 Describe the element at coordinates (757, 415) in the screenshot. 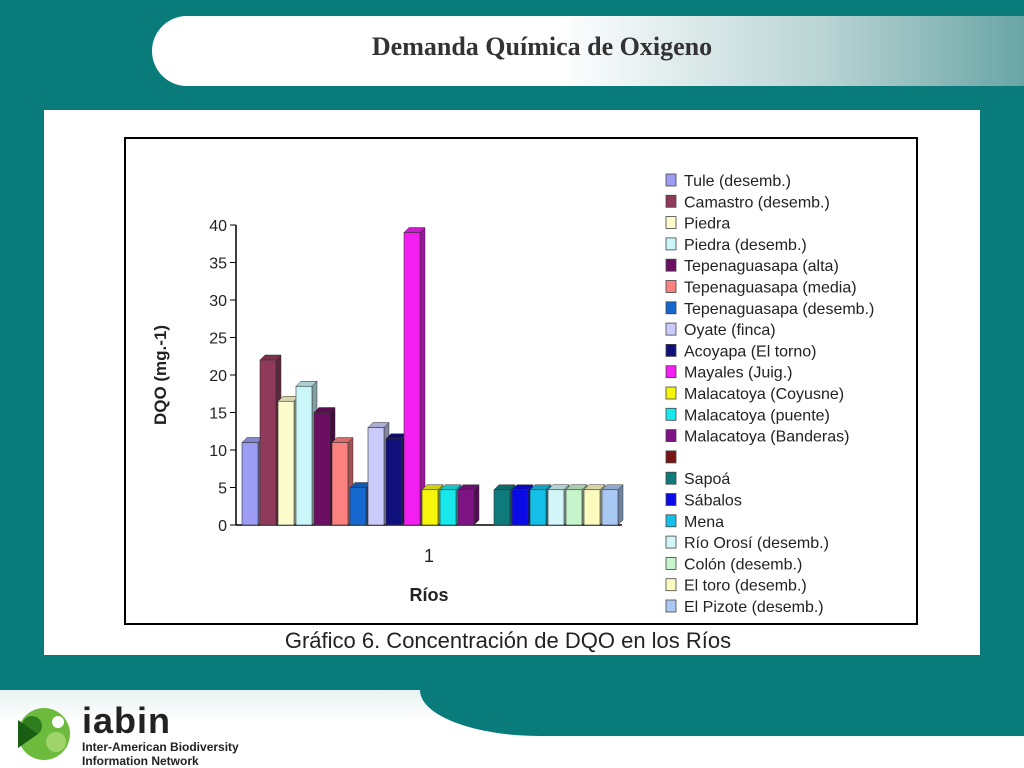

I see `legend-label: Malacatoya (puente)` at that location.